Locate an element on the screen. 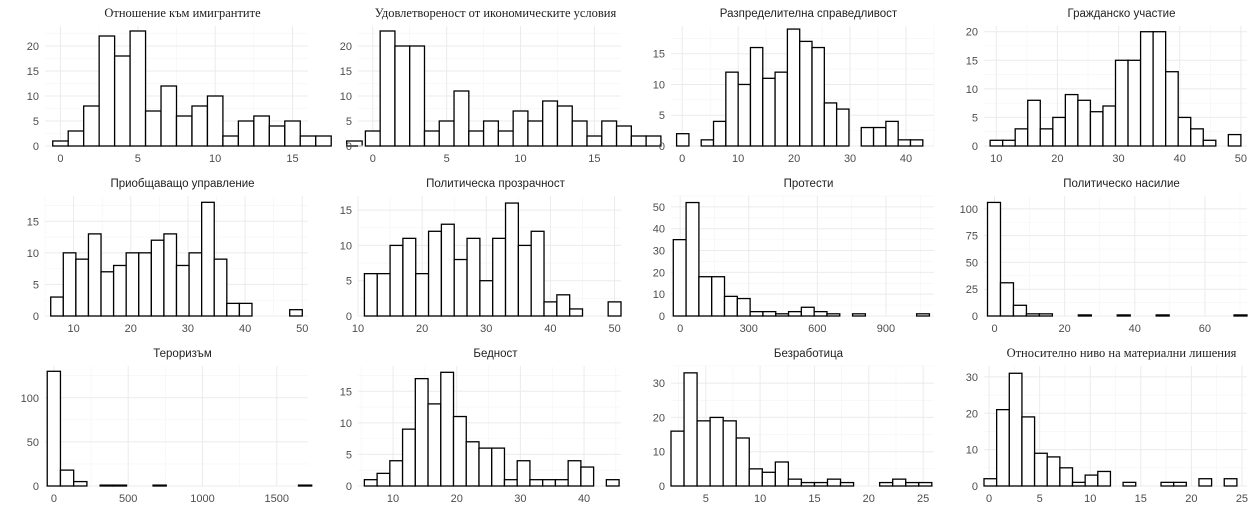 This screenshot has height=511, width=1253. y-tick-label: 15 is located at coordinates (33, 222).